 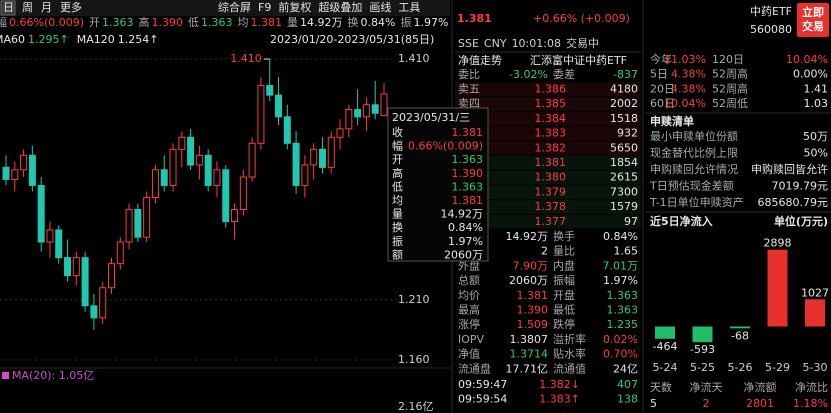 What do you see at coordinates (5, 375) in the screenshot?
I see `volume-icon` at bounding box center [5, 375].